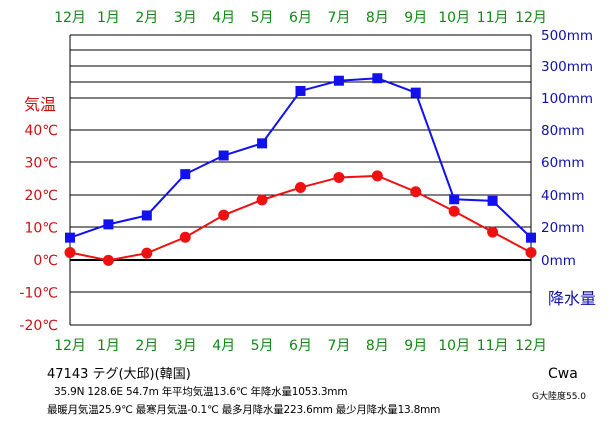 The height and width of the screenshot is (425, 611). I want to click on temperature-tick-label: -10℃, so click(38, 294).